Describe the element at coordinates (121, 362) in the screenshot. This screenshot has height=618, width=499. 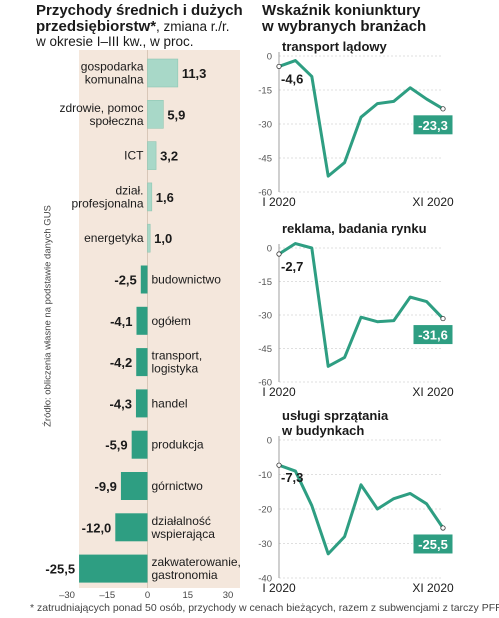
I see `value-label: -4,2` at that location.